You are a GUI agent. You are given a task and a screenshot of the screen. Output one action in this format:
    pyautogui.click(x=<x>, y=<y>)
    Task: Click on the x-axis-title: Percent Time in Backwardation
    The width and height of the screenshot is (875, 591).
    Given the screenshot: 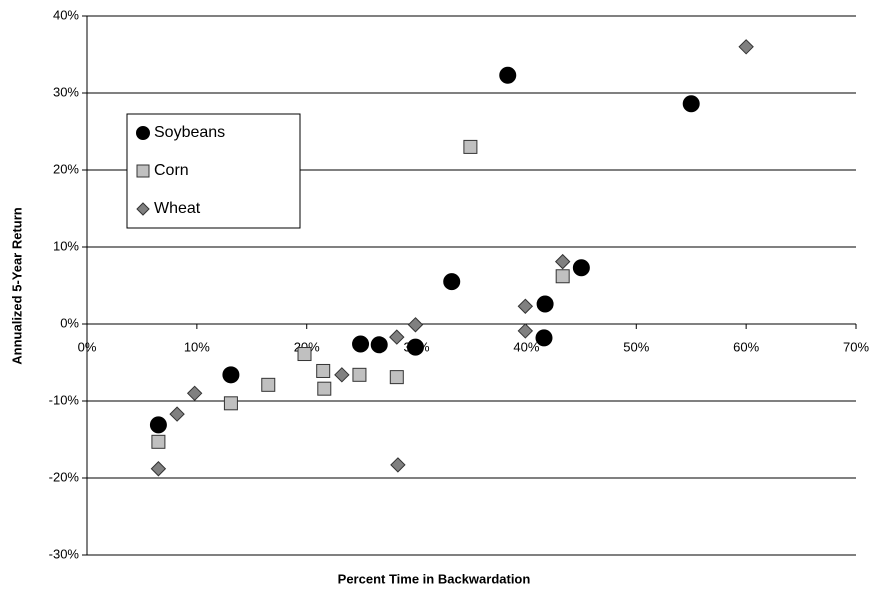 What is the action you would take?
    pyautogui.click(x=434, y=578)
    